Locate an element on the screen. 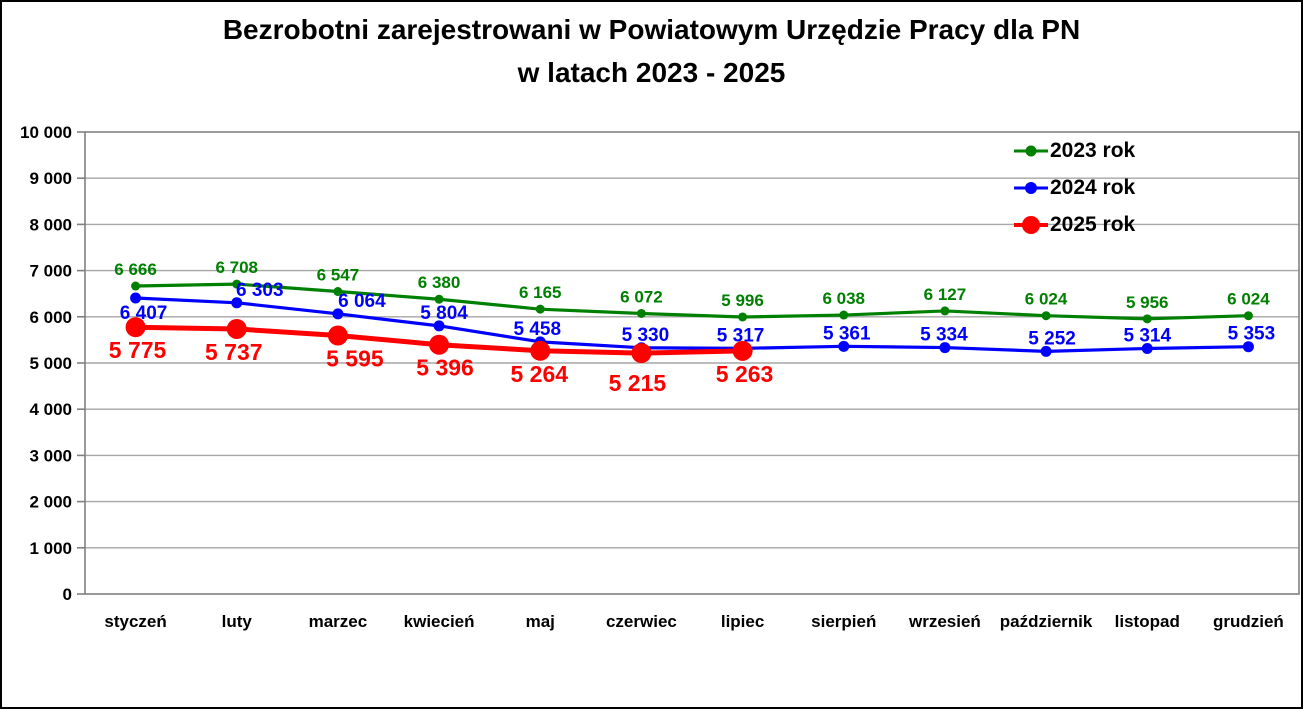  data-label-2024-rok: 5 330 is located at coordinates (646, 335).